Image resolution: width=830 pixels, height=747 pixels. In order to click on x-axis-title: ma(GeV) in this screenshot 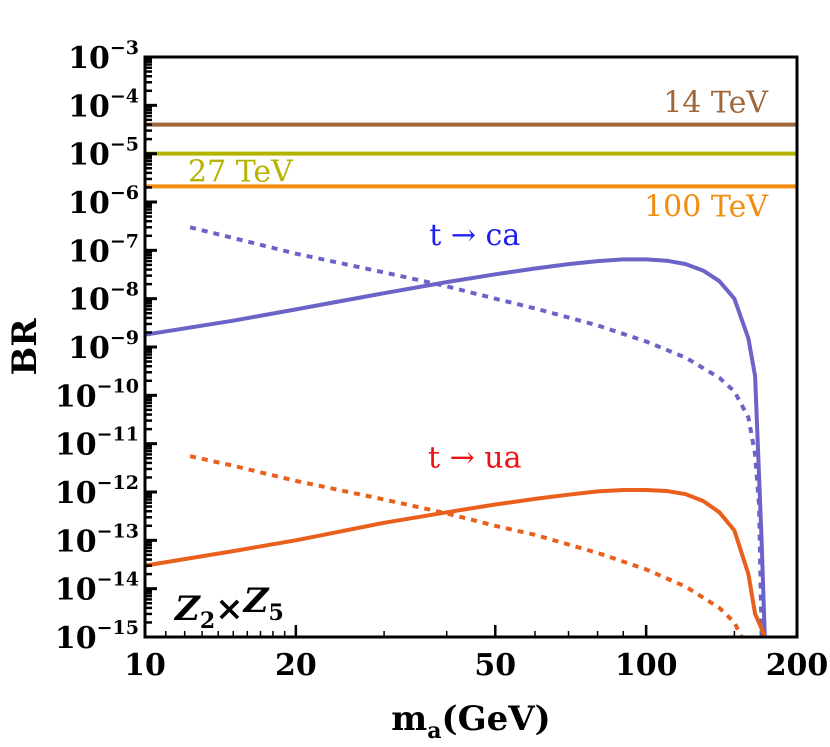, I will do `click(470, 721)`.